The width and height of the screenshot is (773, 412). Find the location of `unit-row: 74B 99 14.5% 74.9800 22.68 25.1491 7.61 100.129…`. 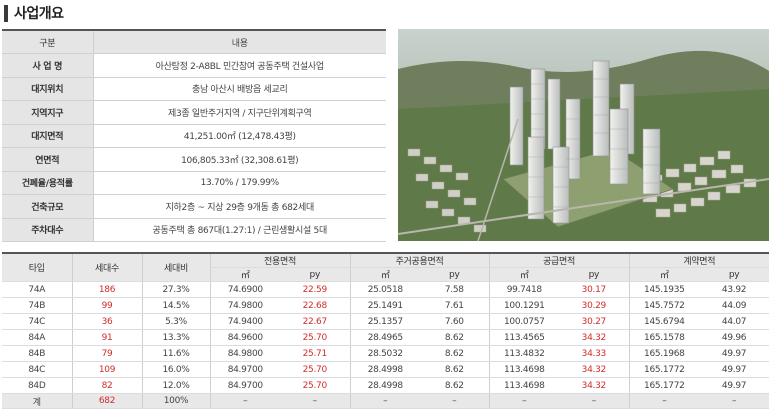

unit-row: 74B 99 14.5% 74.9800 22.68 25.1491 7.61 100.129… is located at coordinates (386, 305).